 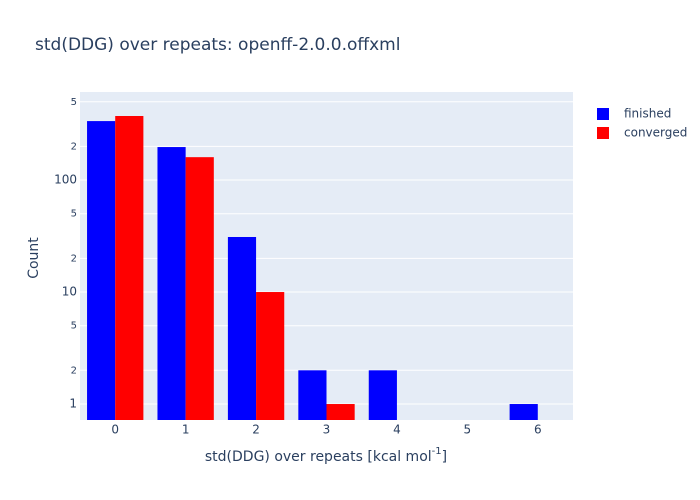 I want to click on y-tick-label: 1, so click(x=73, y=404).